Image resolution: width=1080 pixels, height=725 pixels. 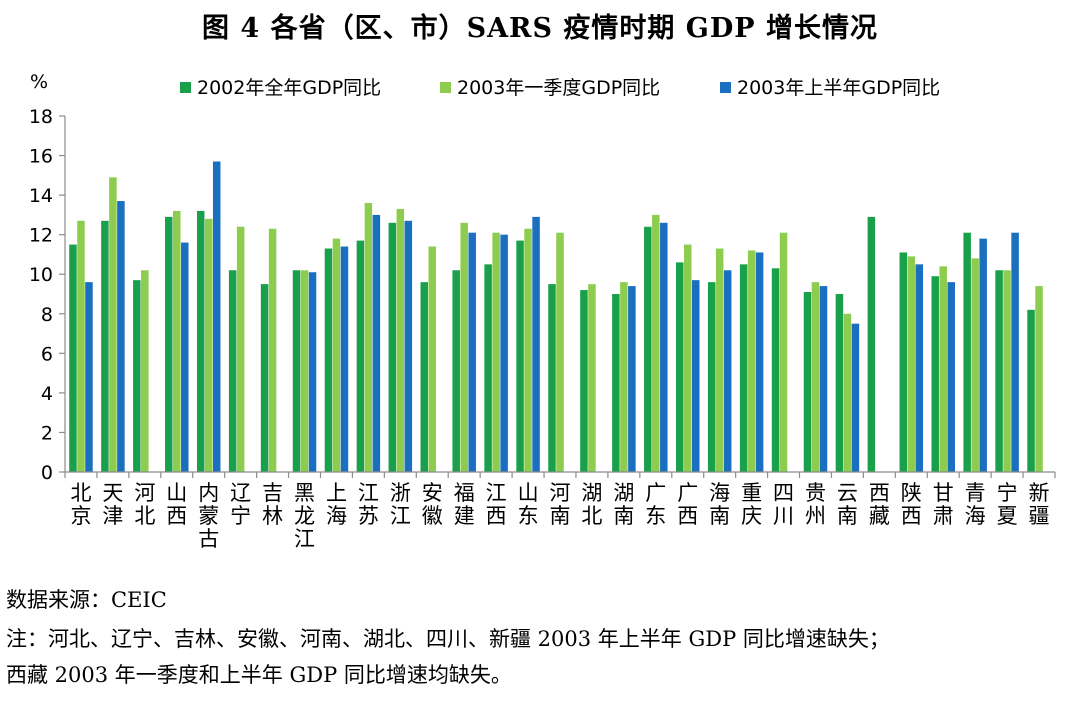 I want to click on x-tick-label: 四川, so click(x=783, y=504).